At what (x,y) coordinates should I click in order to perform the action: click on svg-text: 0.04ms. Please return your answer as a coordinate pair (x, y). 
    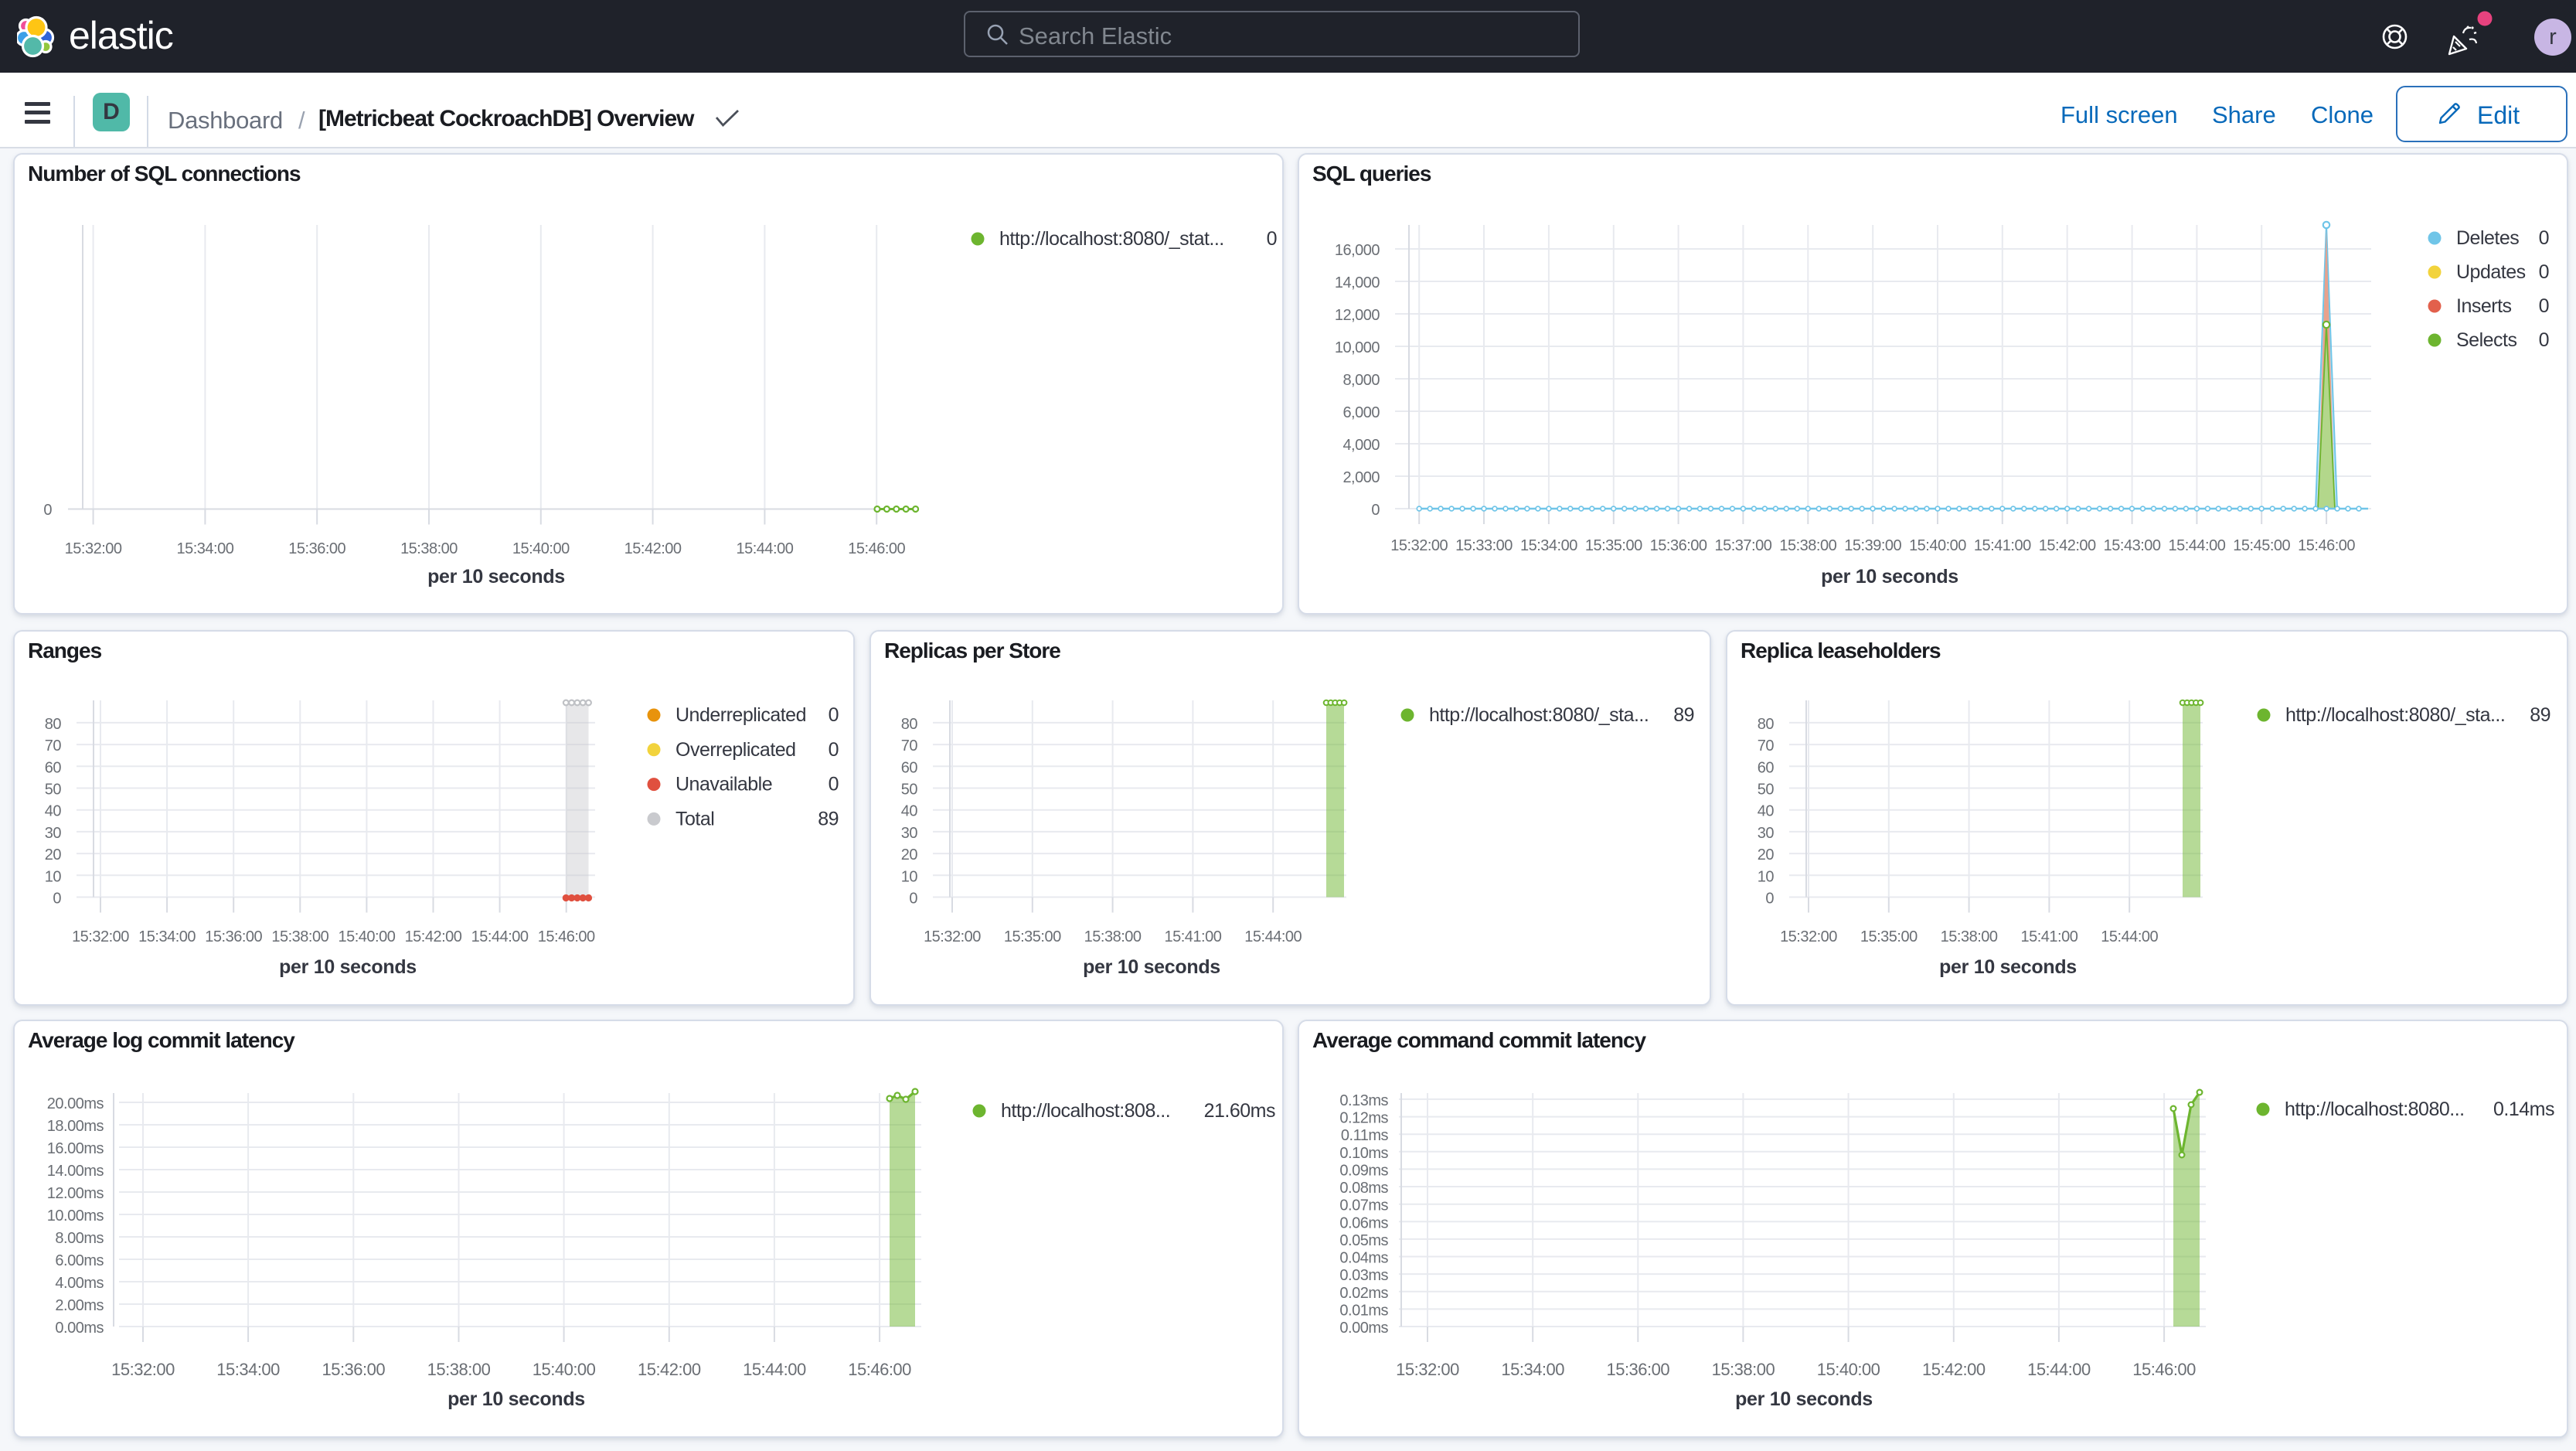
    Looking at the image, I should click on (1363, 1258).